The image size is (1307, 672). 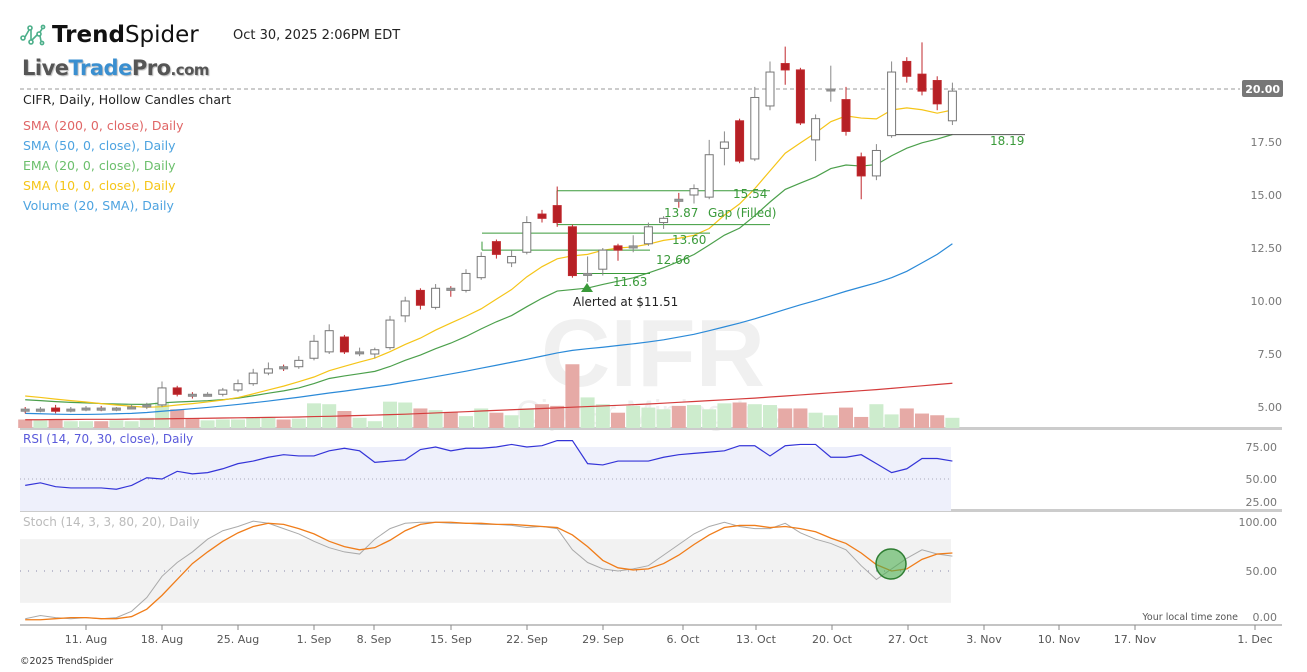 I want to click on time-label: 13. Oct, so click(x=756, y=639).